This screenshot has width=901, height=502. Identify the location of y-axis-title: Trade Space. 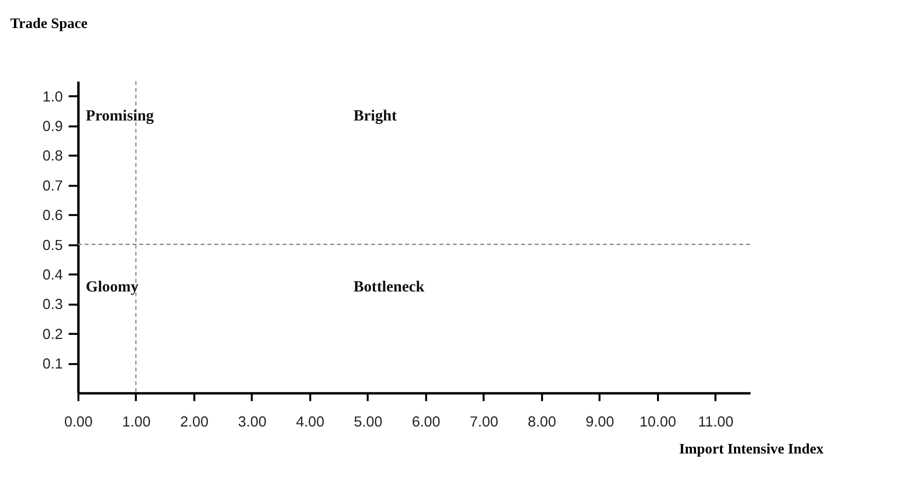
(49, 24).